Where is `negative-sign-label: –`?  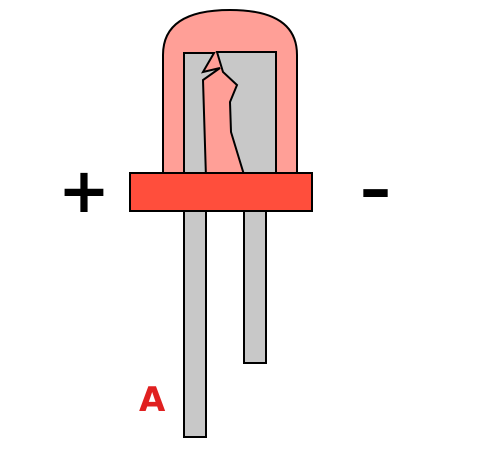
negative-sign-label: – is located at coordinates (375, 188).